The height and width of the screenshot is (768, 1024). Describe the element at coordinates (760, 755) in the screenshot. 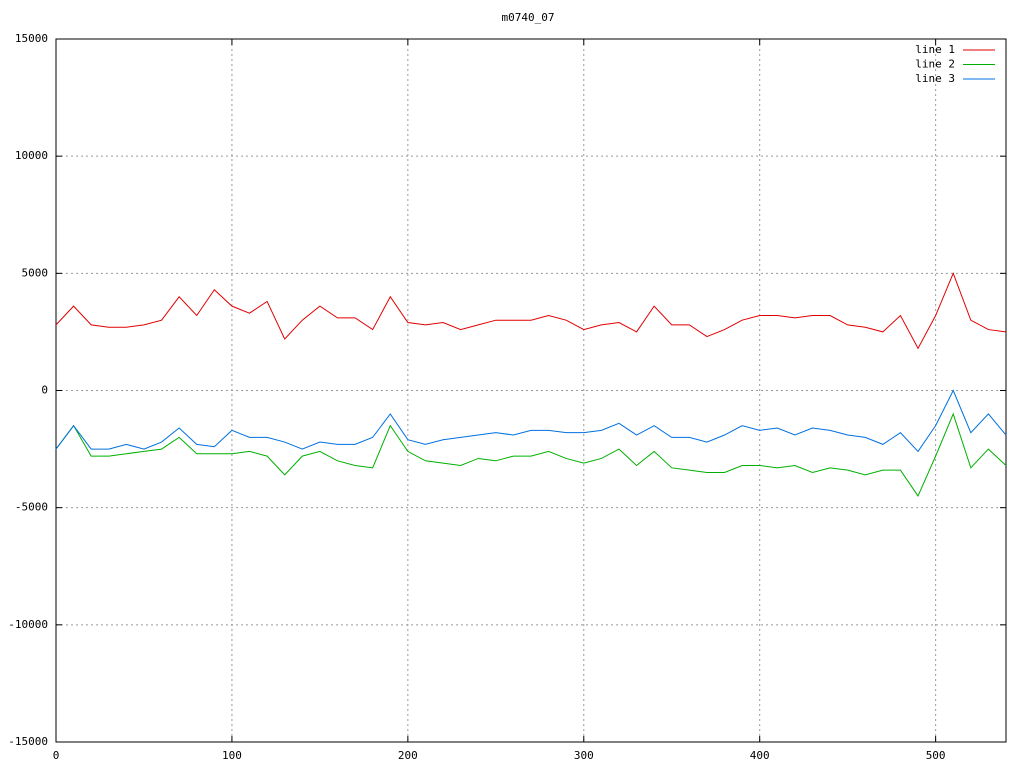

I see `x-tick-label: 400` at that location.